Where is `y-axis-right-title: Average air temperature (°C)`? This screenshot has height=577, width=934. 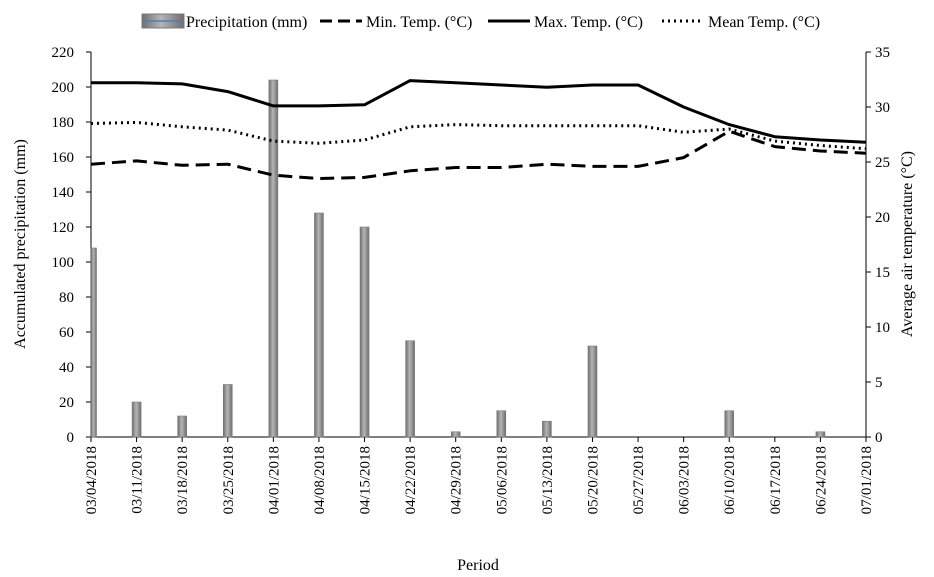
y-axis-right-title: Average air temperature (°C) is located at coordinates (907, 244).